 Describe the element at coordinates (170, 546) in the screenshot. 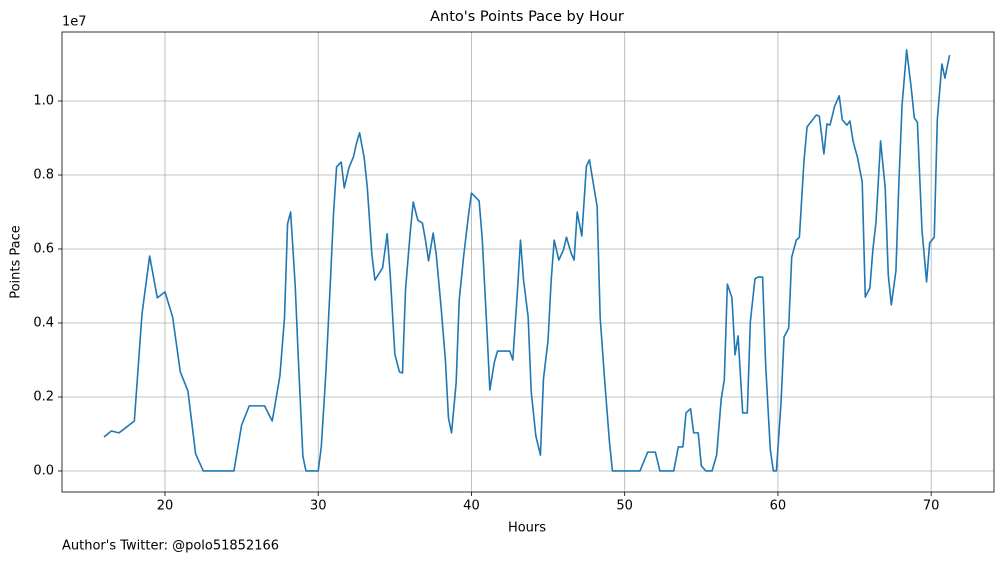

I see `footer: Author's Twitter: @polo51852166` at that location.